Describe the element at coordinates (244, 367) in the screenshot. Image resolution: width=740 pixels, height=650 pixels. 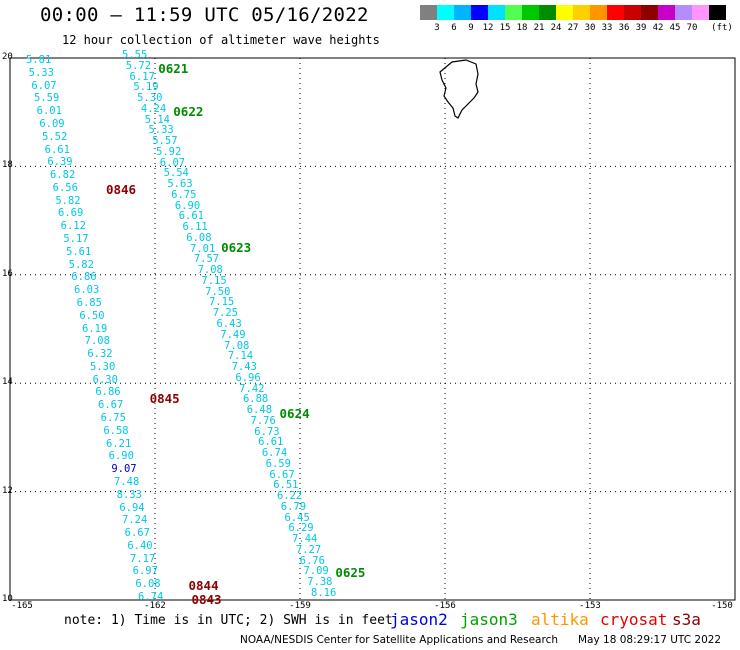
I see `wave-height-value: 7.43` at that location.